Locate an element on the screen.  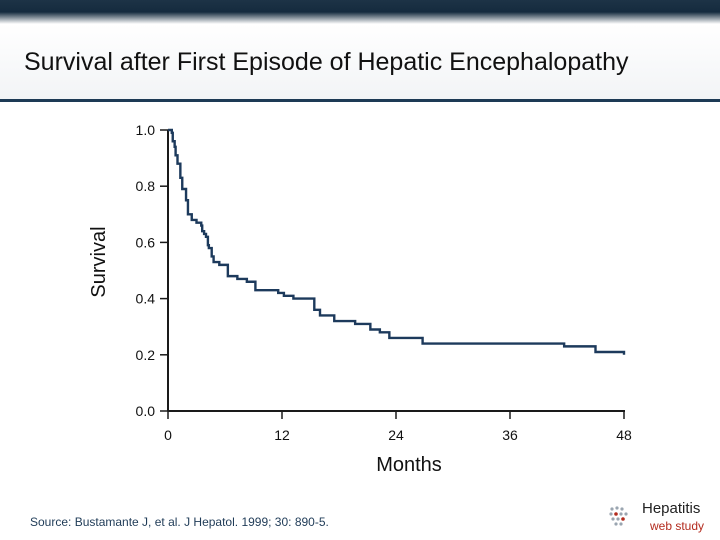
x-tick-label: 12 is located at coordinates (282, 435).